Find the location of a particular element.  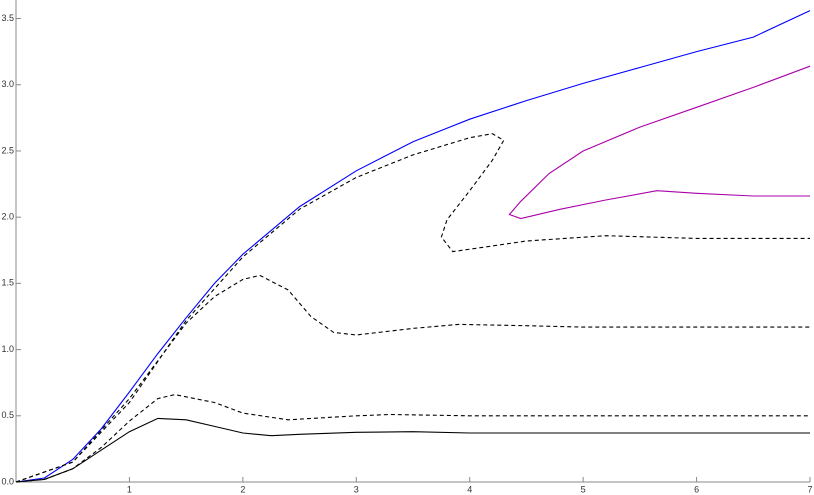

x-tick-label: 1 is located at coordinates (129, 489).